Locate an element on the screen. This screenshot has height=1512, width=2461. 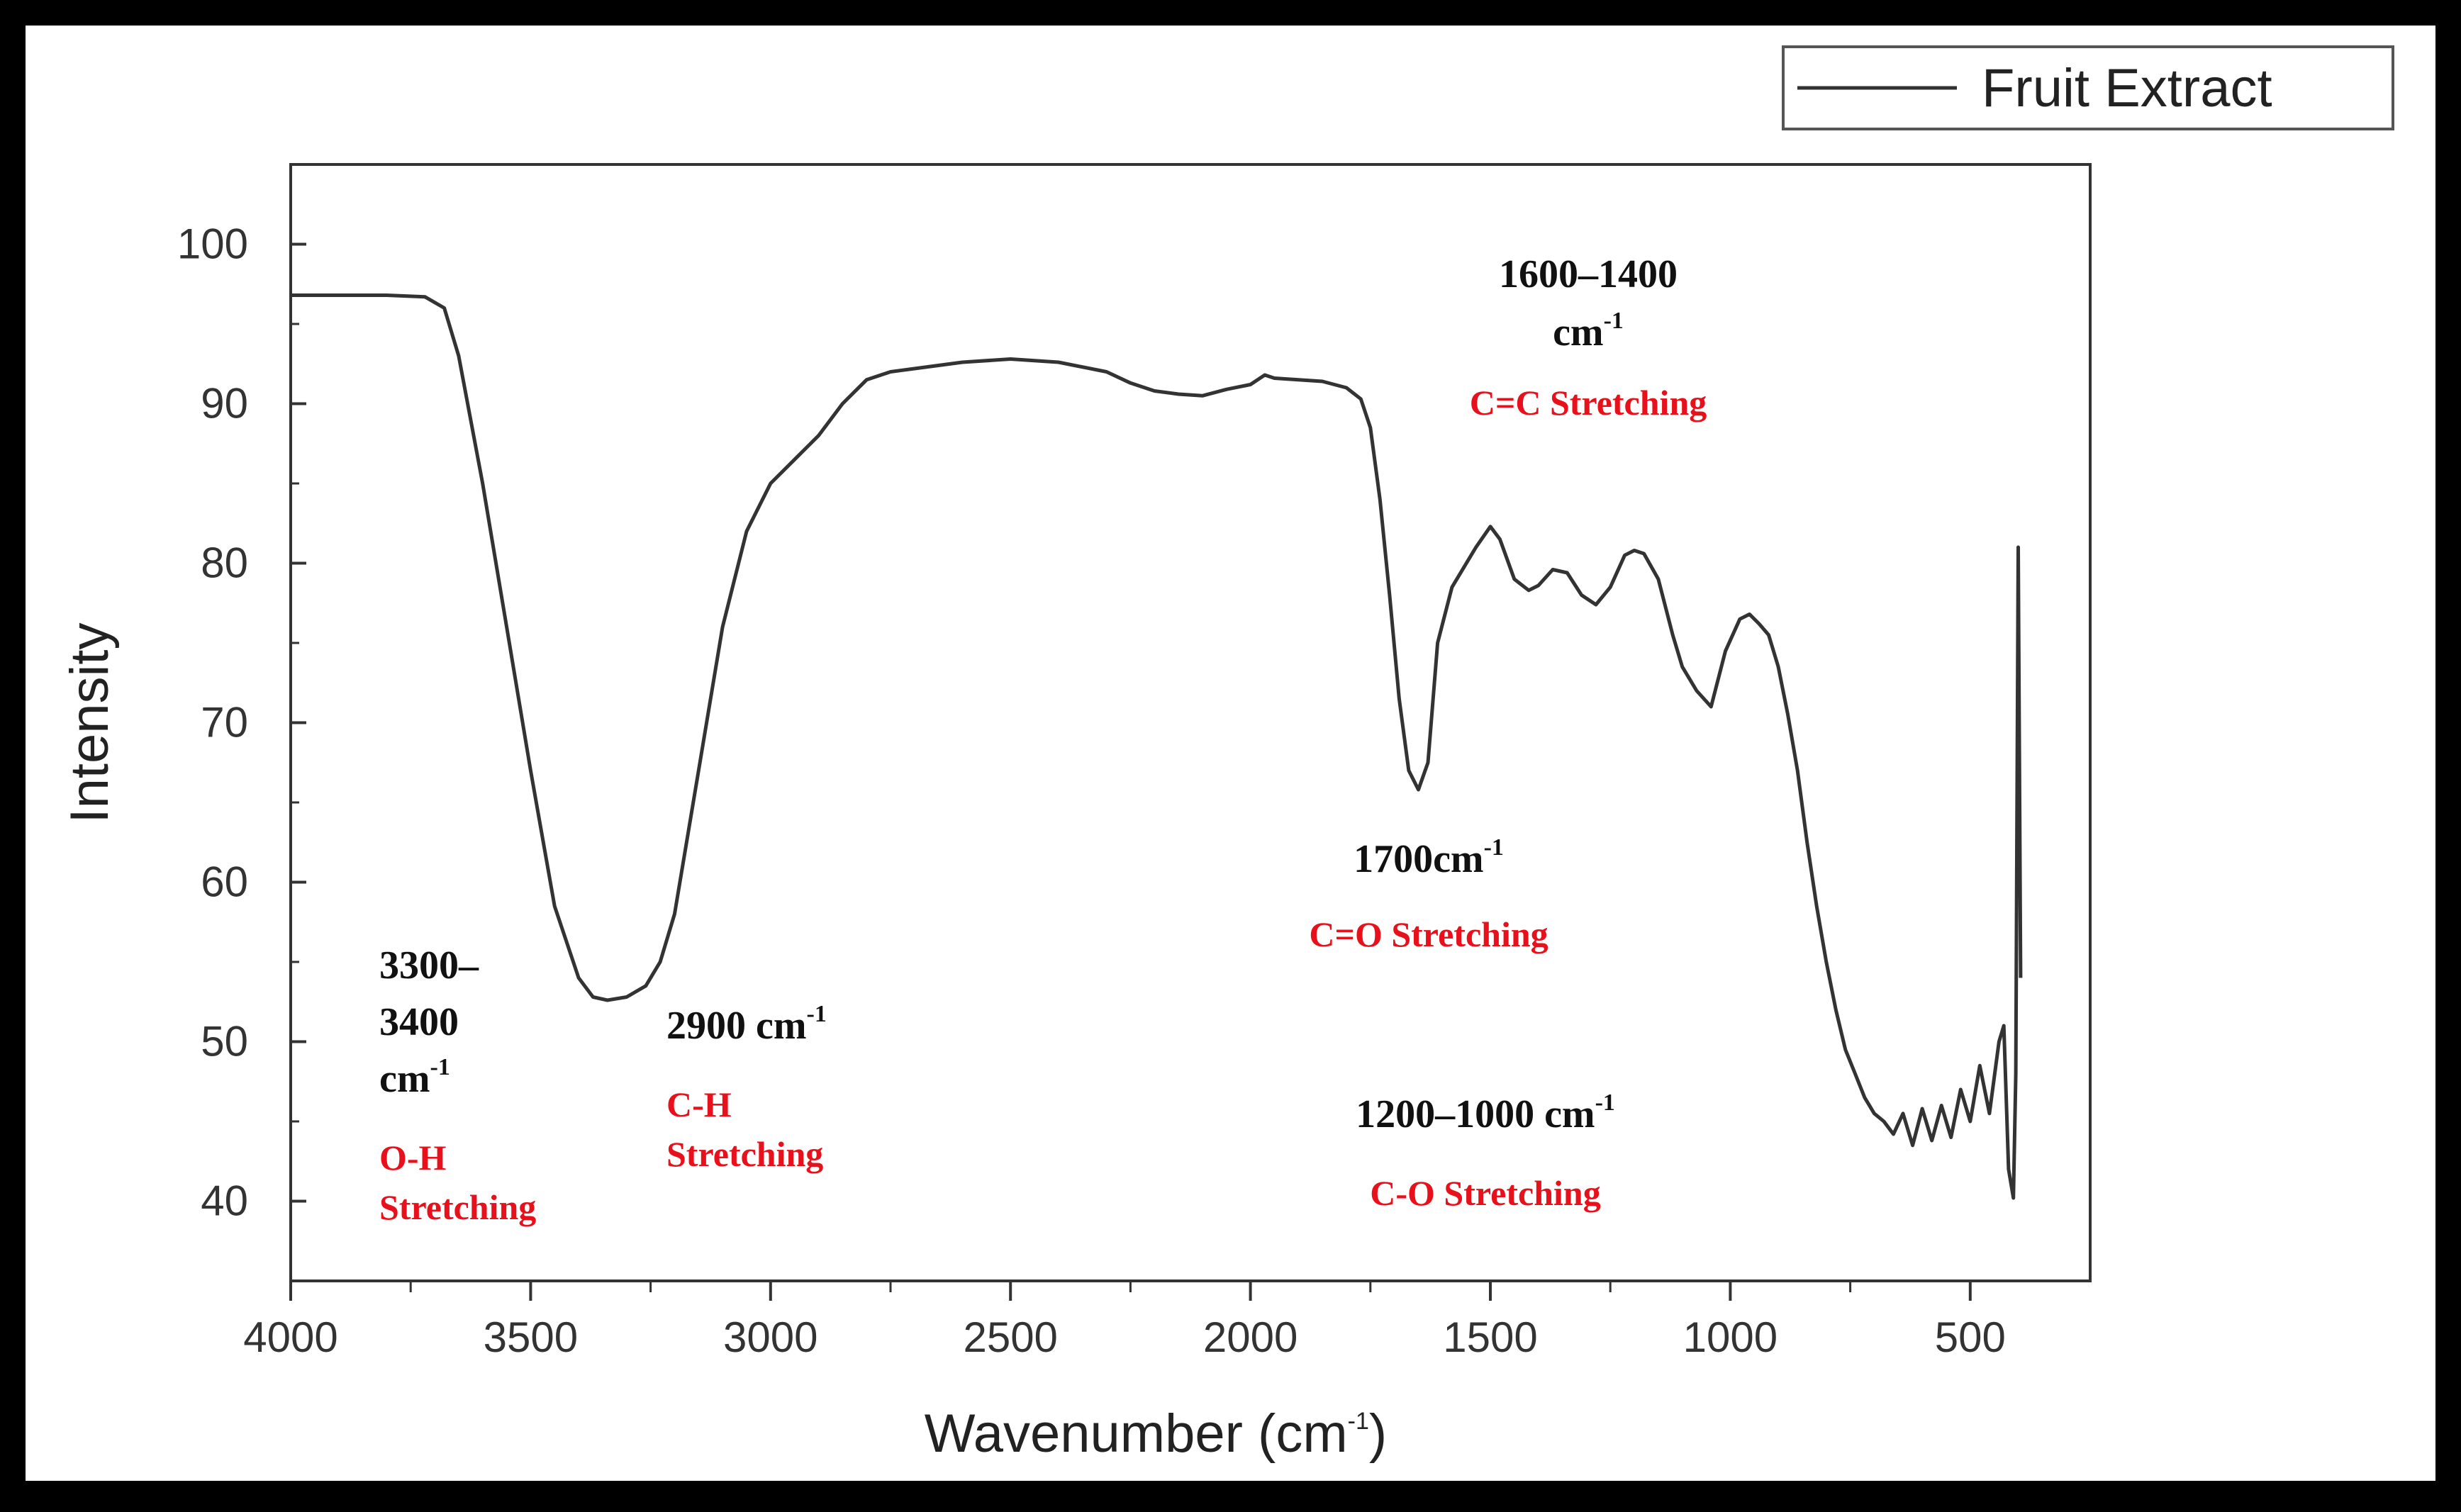
annotation-description: O-H is located at coordinates (413, 1157).